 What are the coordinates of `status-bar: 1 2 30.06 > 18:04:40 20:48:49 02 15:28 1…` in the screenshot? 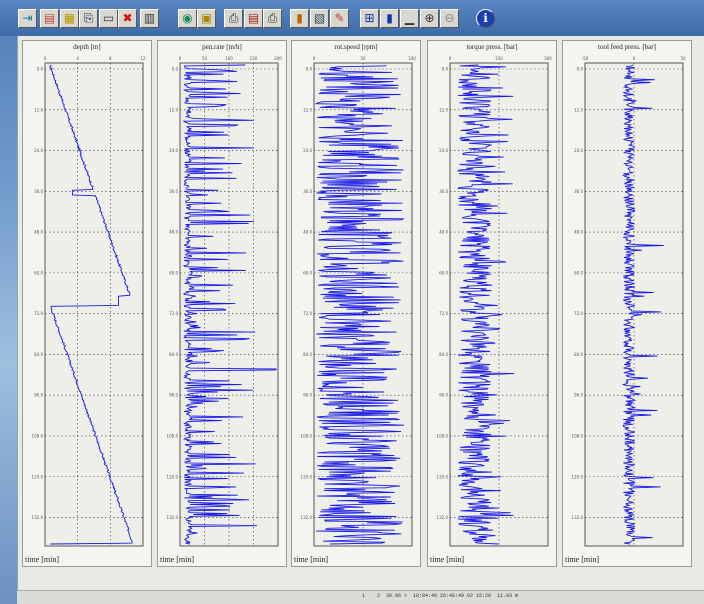 It's located at (360, 597).